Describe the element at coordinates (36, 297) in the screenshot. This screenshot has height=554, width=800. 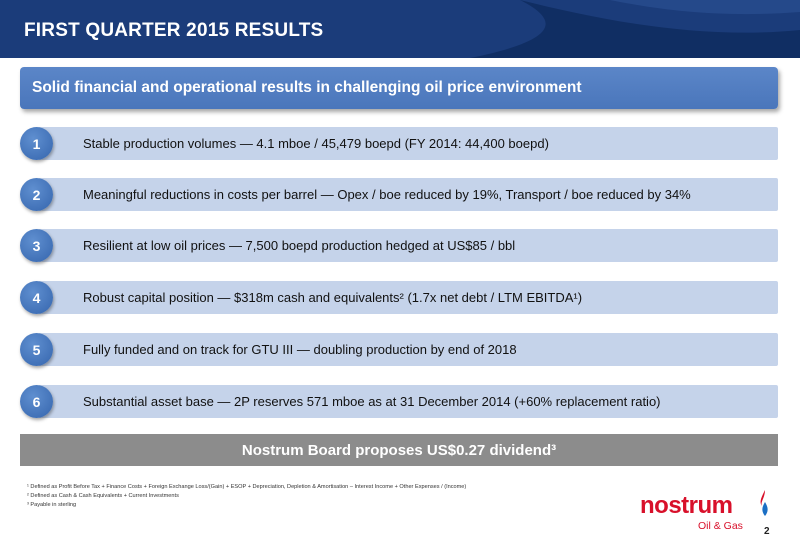
I see `number-badge-4: 4` at that location.